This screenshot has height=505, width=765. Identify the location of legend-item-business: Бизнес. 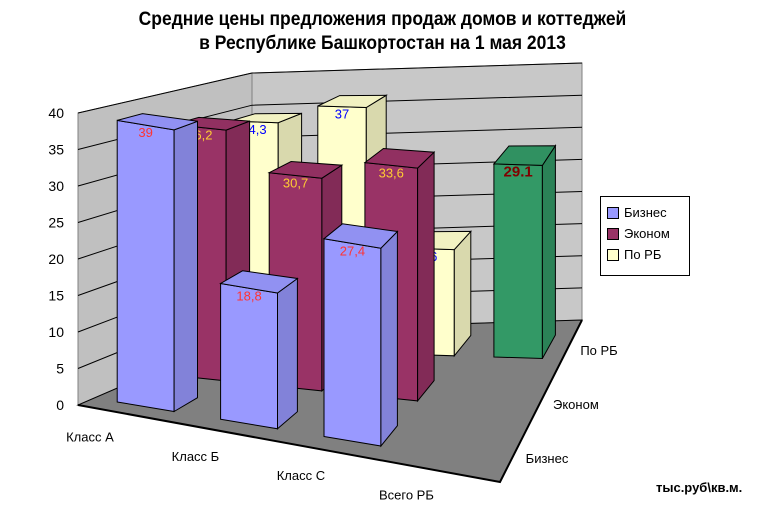
(648, 212).